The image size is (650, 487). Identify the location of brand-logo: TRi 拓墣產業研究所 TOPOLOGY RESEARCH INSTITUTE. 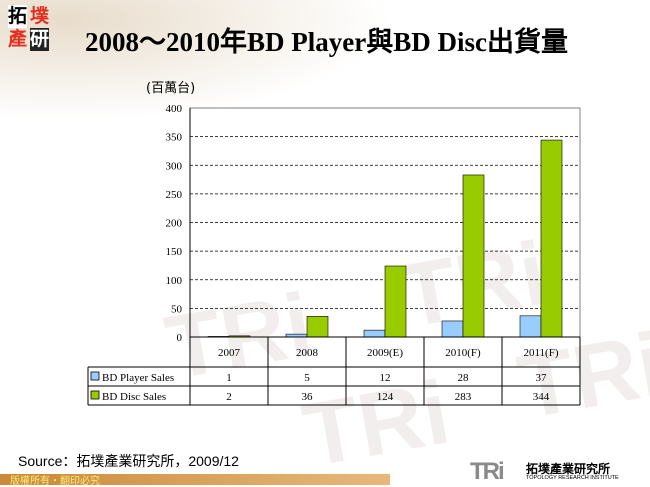
(544, 472).